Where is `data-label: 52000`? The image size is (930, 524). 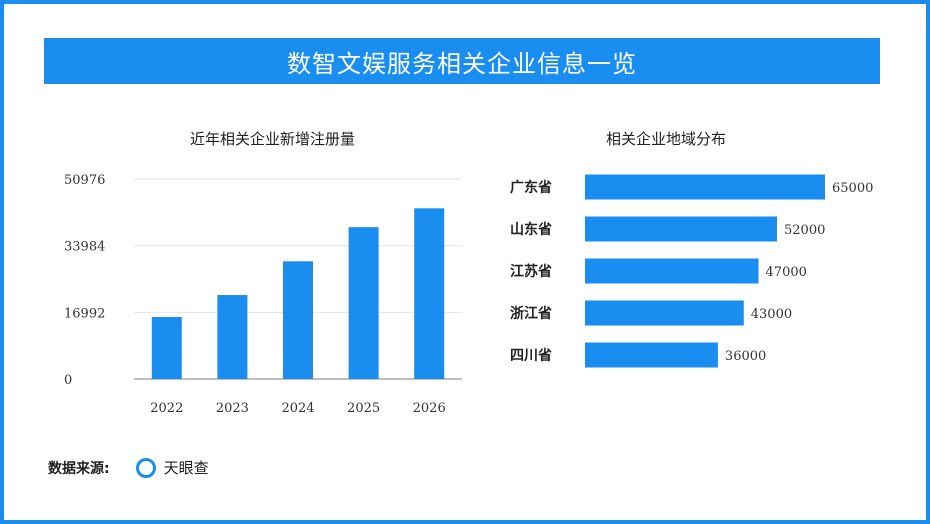
data-label: 52000 is located at coordinates (804, 230).